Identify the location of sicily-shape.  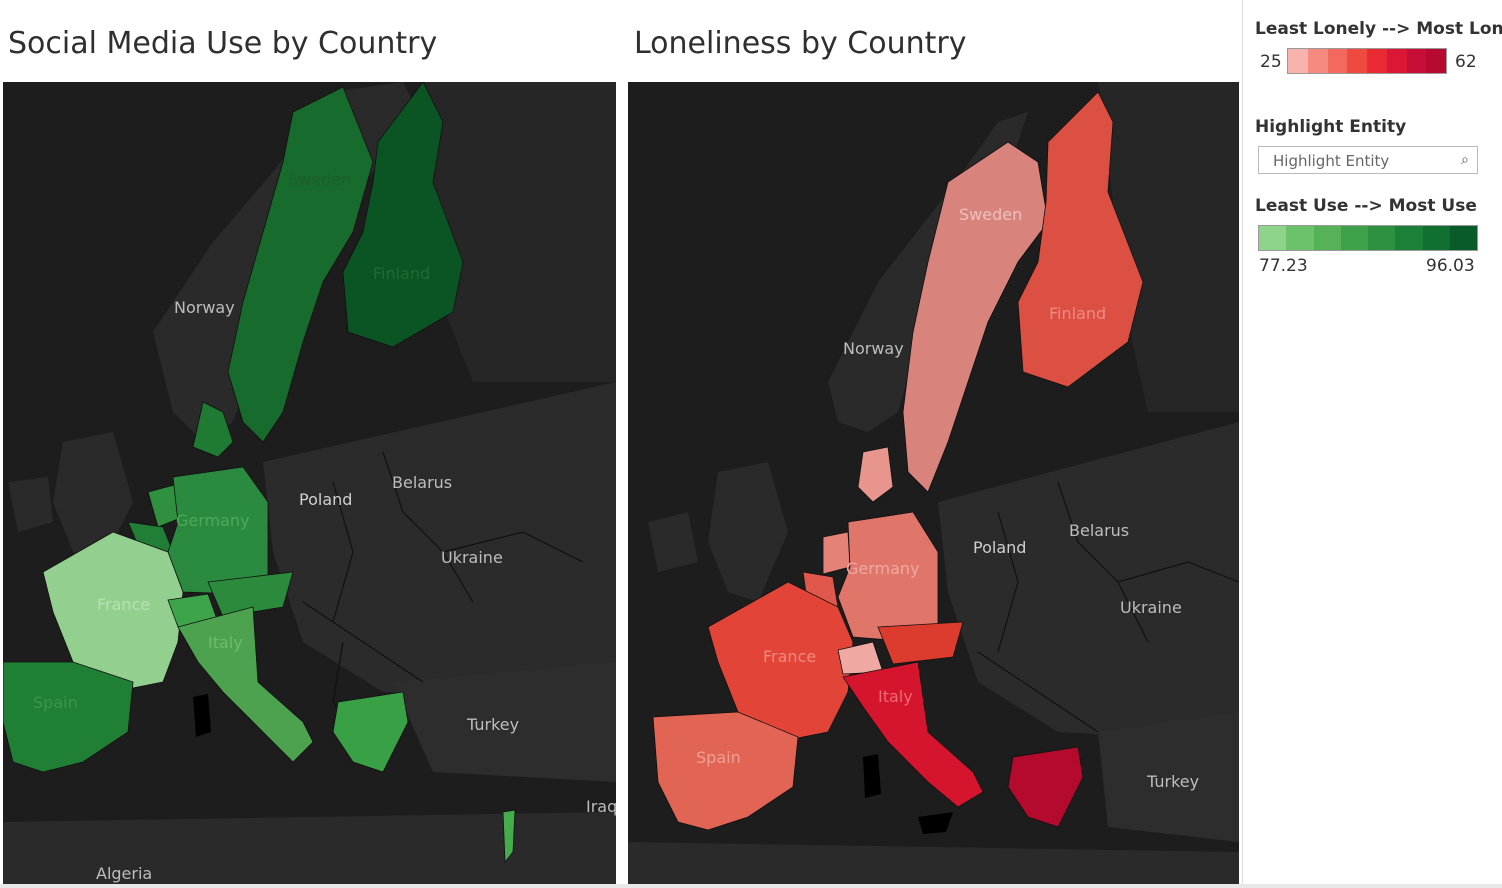
(935, 823).